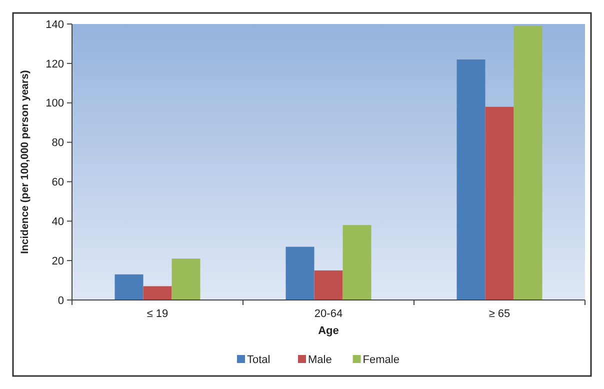 The image size is (604, 389). Describe the element at coordinates (258, 360) in the screenshot. I see `legend-label: Total` at that location.